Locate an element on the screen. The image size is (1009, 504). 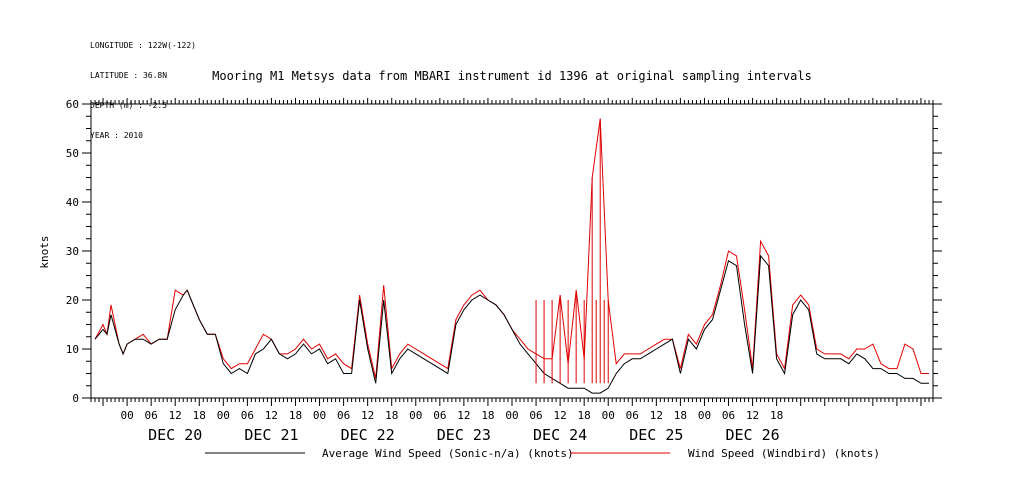
y-tick-label: 0 is located at coordinates (75, 398).